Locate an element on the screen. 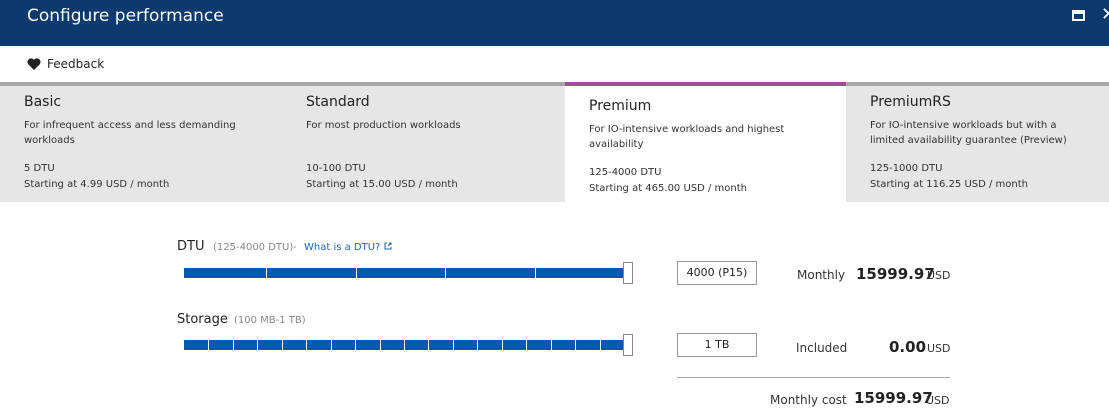 This screenshot has height=419, width=1109. tier-name: Standard is located at coordinates (338, 102).